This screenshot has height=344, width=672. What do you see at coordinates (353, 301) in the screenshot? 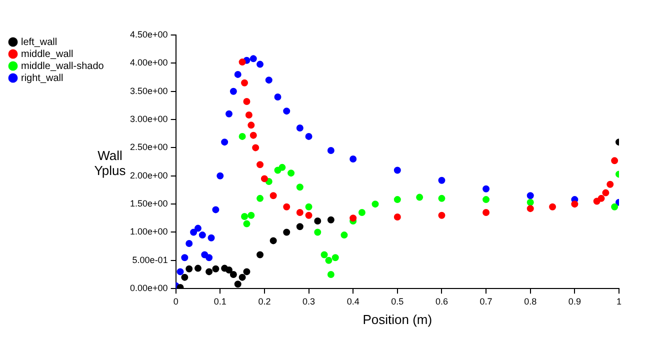
I see `x-tick-label: 0.4` at bounding box center [353, 301].